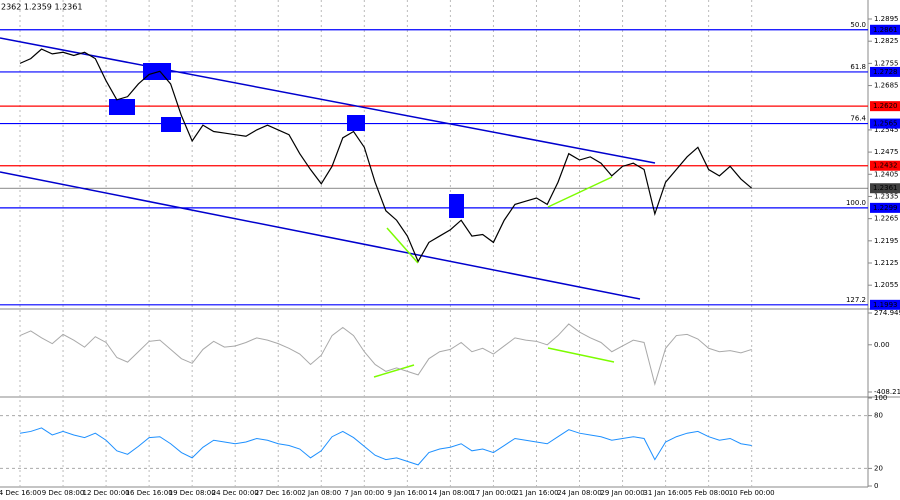 Image resolution: width=900 pixels, height=500 pixels. What do you see at coordinates (886, 19) in the screenshot?
I see `y-tick-label: 1.2895` at bounding box center [886, 19].